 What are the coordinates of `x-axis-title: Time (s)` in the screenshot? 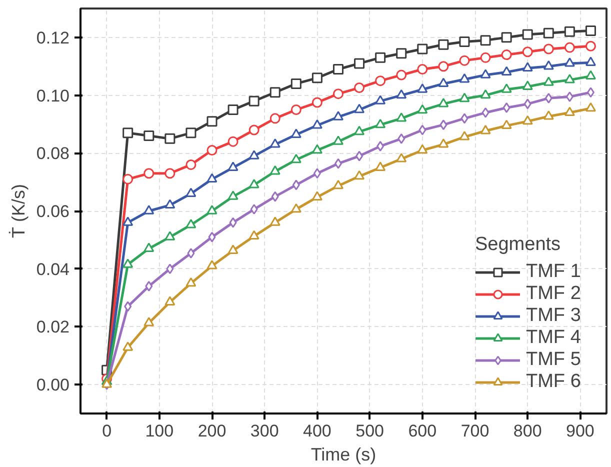 It's located at (343, 454).